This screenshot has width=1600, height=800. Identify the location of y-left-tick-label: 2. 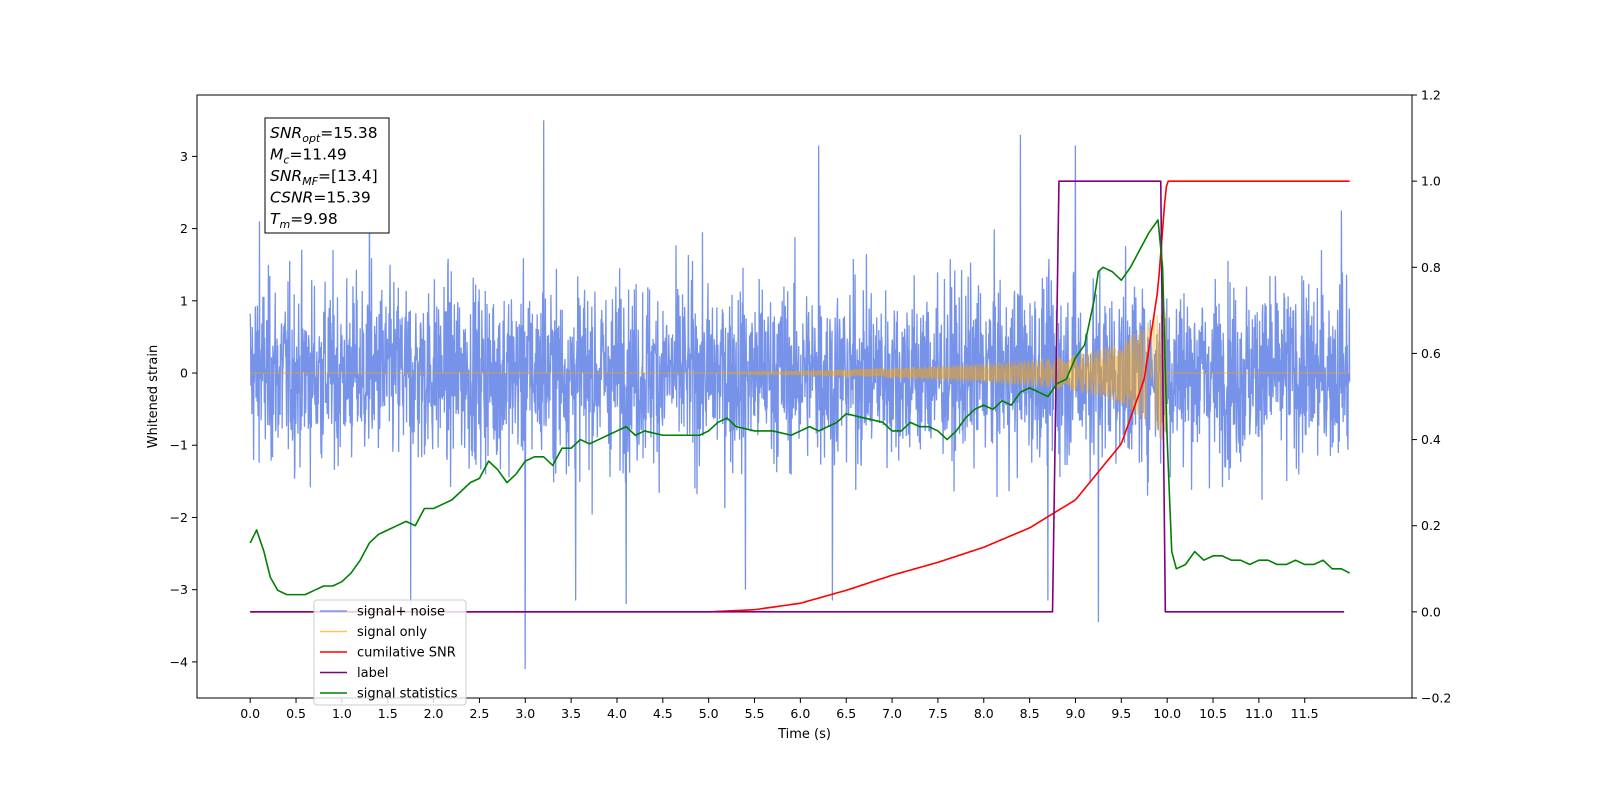
(184, 228).